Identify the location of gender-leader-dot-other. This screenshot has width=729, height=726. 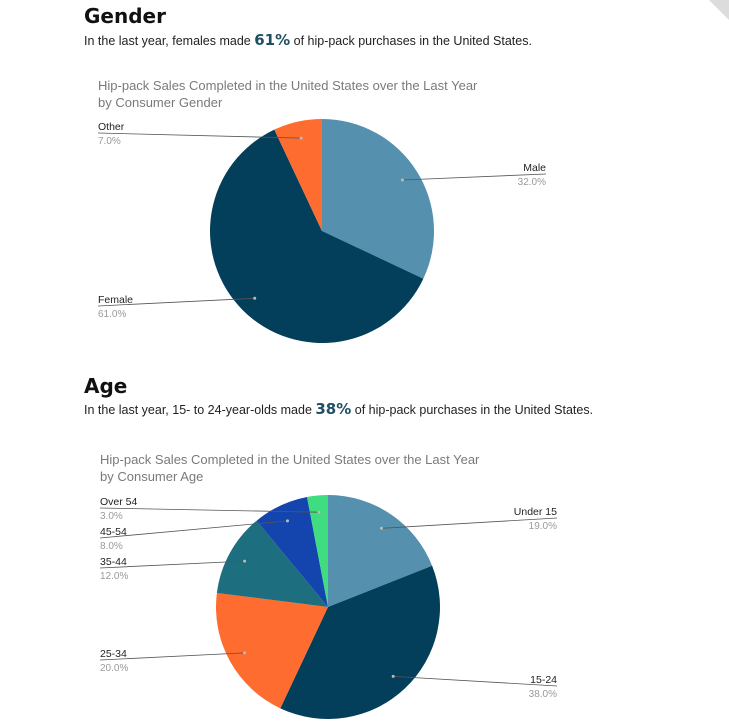
(301, 138).